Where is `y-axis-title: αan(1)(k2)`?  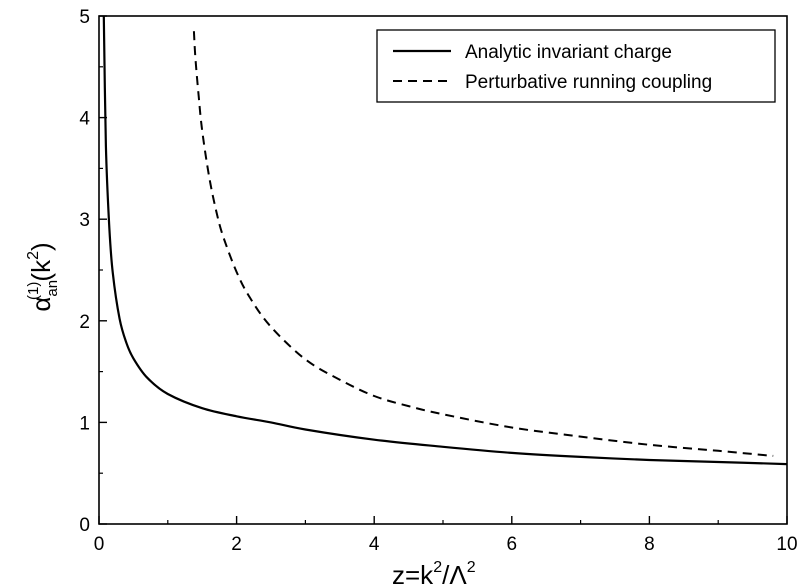 y-axis-title: αan(1)(k2) is located at coordinates (43, 276).